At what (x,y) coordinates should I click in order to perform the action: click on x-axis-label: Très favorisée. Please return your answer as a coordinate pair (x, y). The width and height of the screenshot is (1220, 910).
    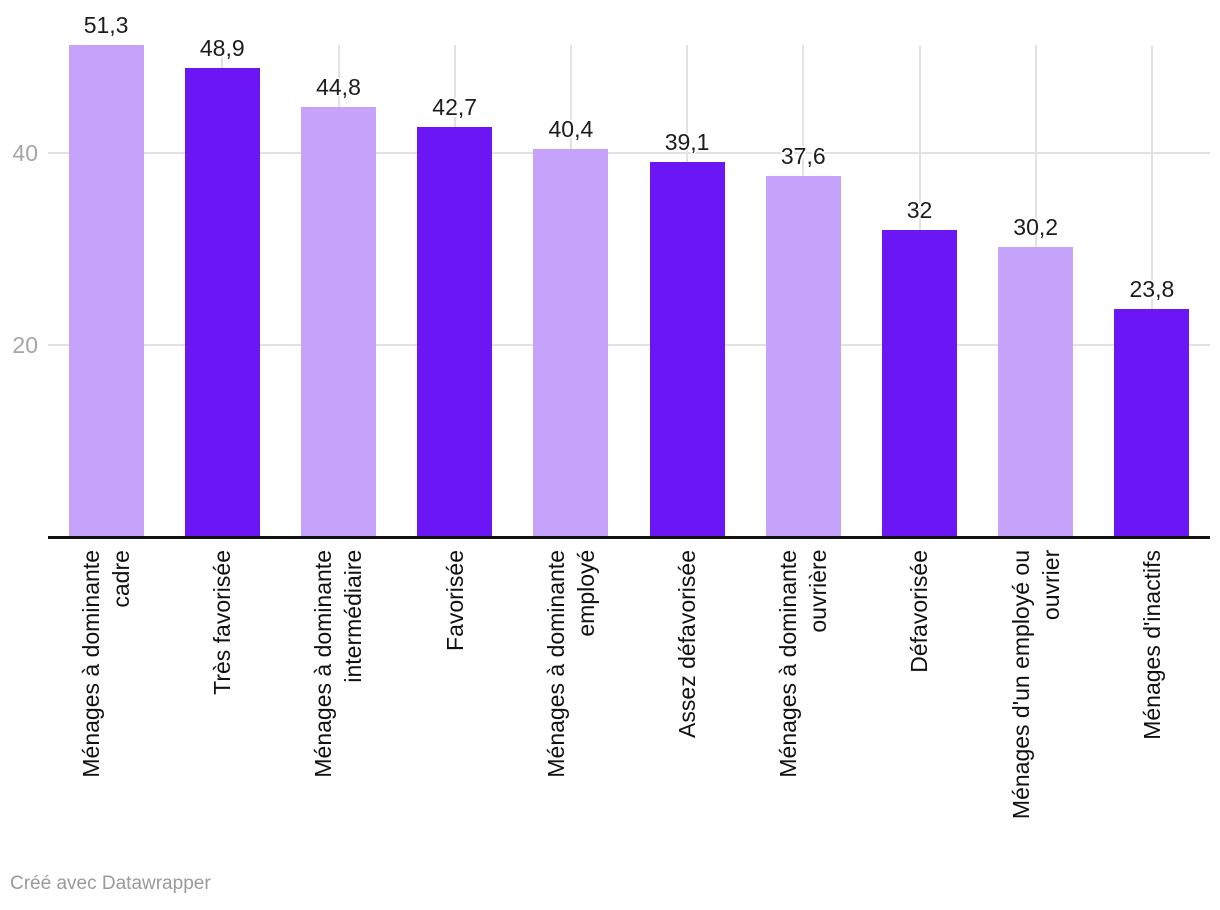
    Looking at the image, I should click on (222, 622).